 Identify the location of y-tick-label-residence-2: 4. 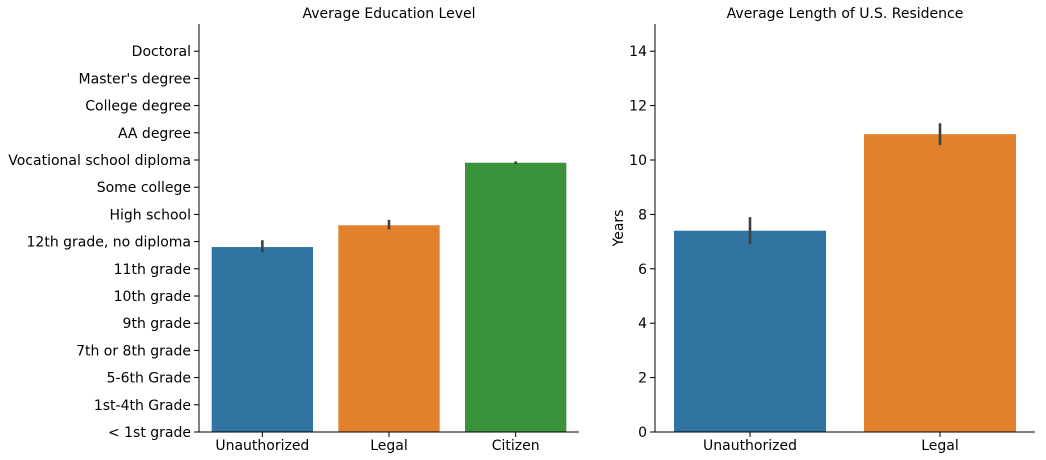
(642, 324).